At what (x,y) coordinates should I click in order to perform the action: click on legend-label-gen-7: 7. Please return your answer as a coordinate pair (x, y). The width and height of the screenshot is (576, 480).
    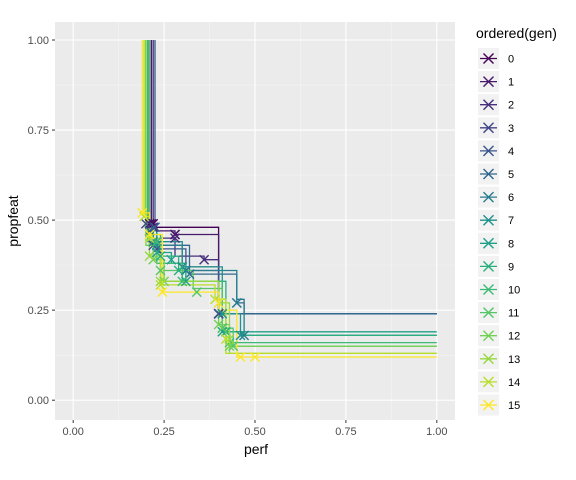
    Looking at the image, I should click on (511, 221).